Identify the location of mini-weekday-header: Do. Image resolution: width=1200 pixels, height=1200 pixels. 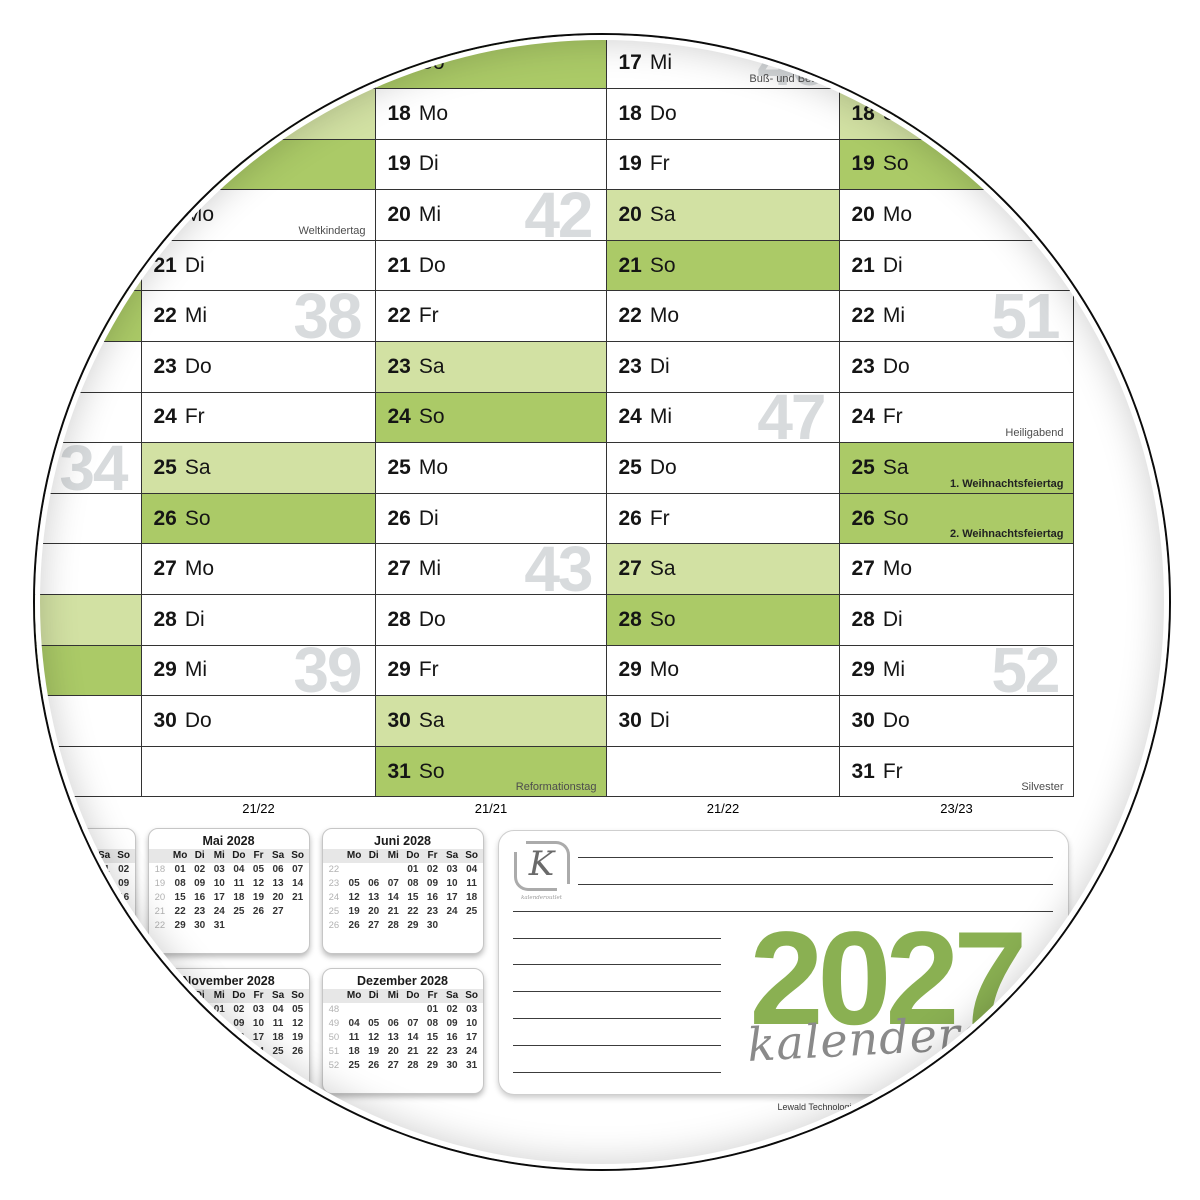
(239, 995).